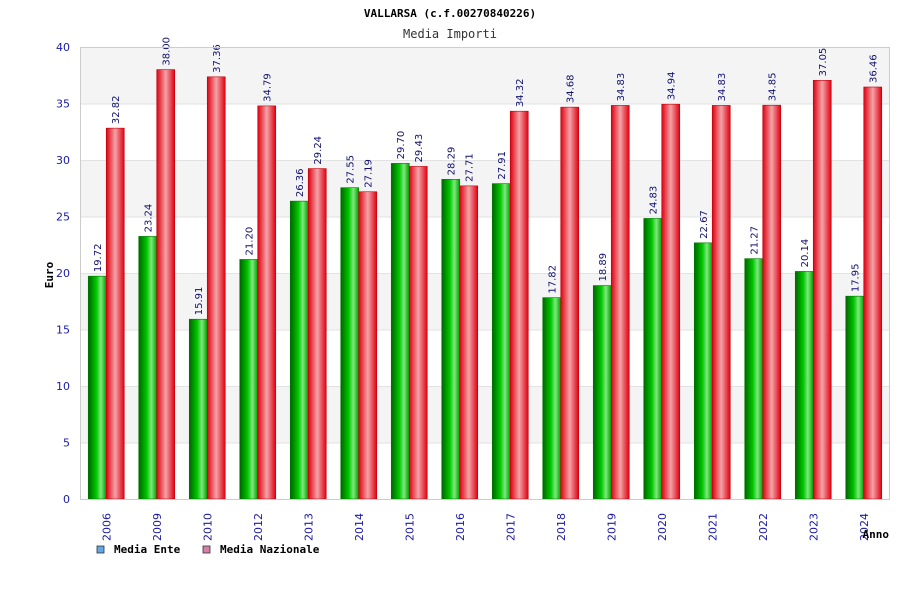 The height and width of the screenshot is (600, 900). Describe the element at coordinates (268, 87) in the screenshot. I see `data-label: 34.79` at that location.